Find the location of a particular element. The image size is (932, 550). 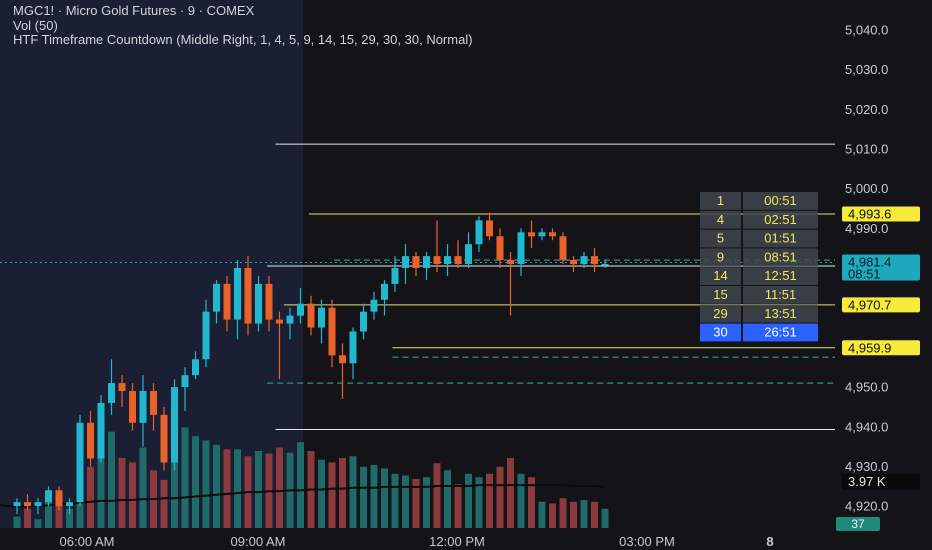

time-axis: 06:00 AM 09:00 AM 12:00 PM 03:00 PM 8 is located at coordinates (417, 541).